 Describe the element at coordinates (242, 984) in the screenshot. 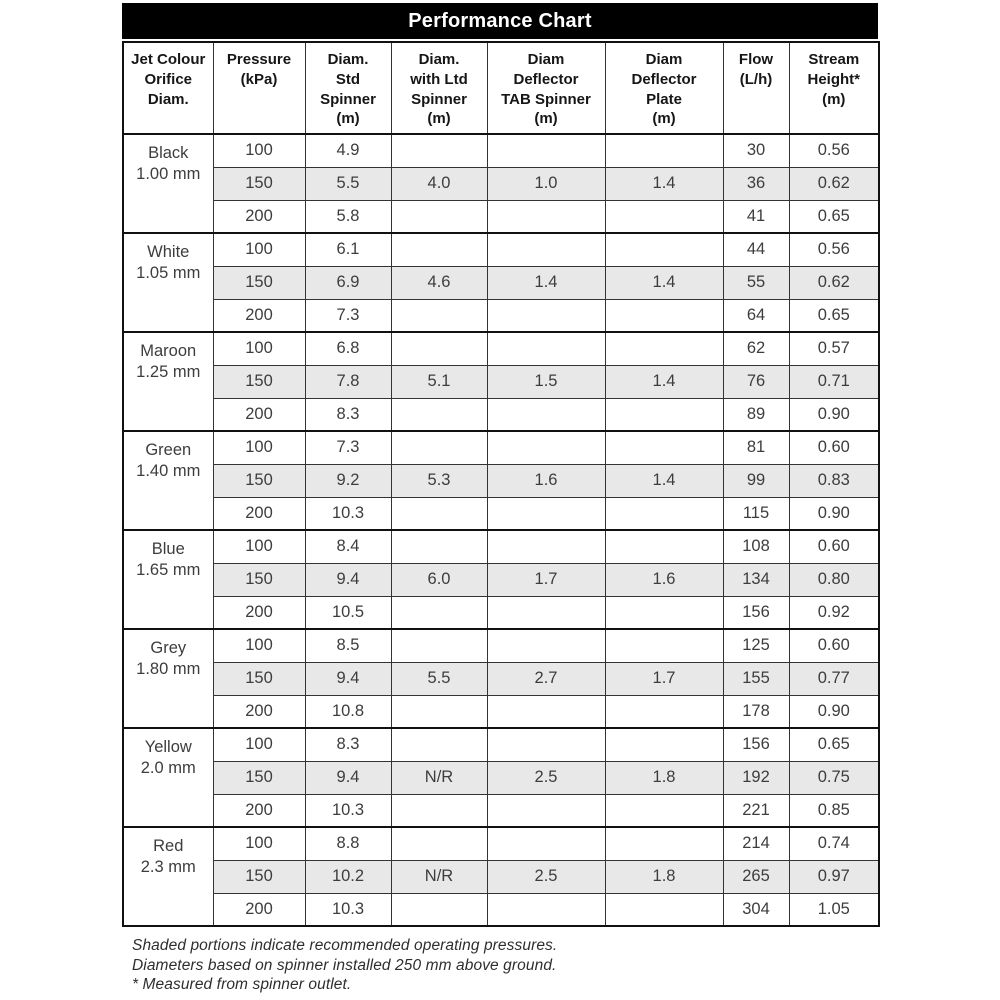

I see `footnote: * Measured from spinner outlet.` at that location.